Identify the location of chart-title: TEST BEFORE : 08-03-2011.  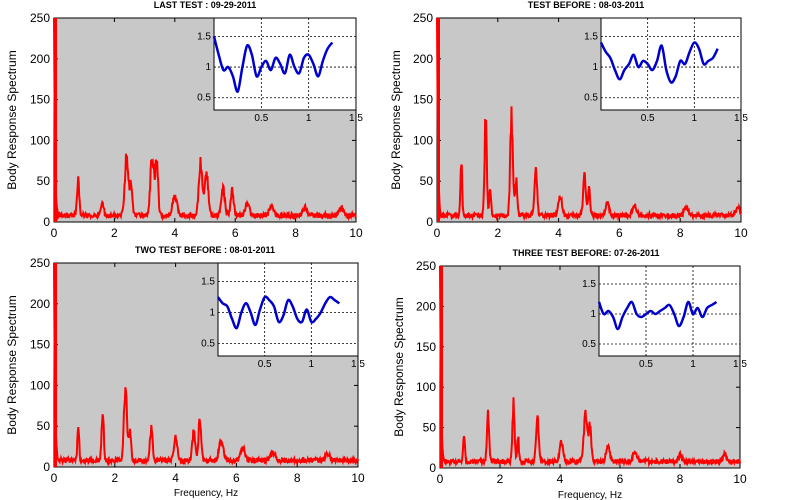
(586, 5).